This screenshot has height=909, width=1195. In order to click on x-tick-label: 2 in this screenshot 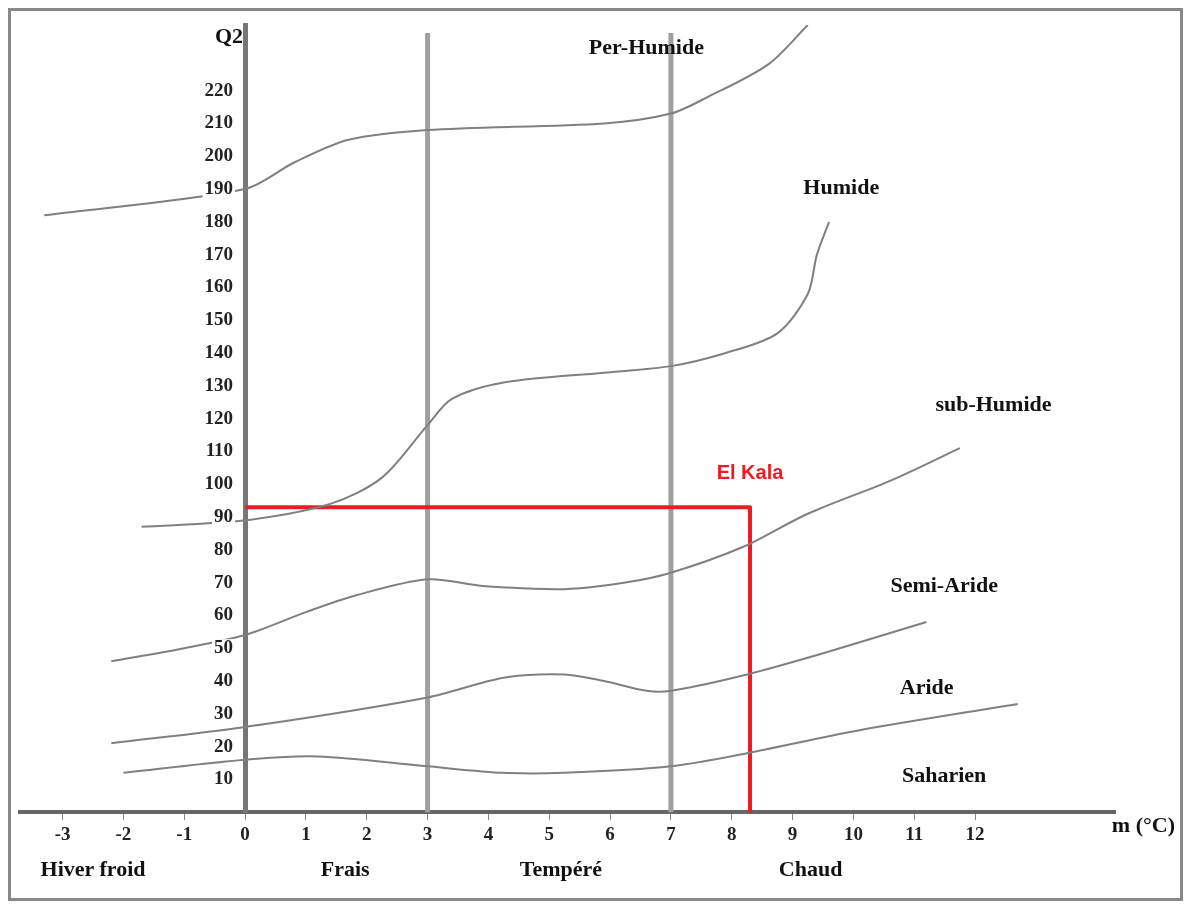, I will do `click(367, 833)`.